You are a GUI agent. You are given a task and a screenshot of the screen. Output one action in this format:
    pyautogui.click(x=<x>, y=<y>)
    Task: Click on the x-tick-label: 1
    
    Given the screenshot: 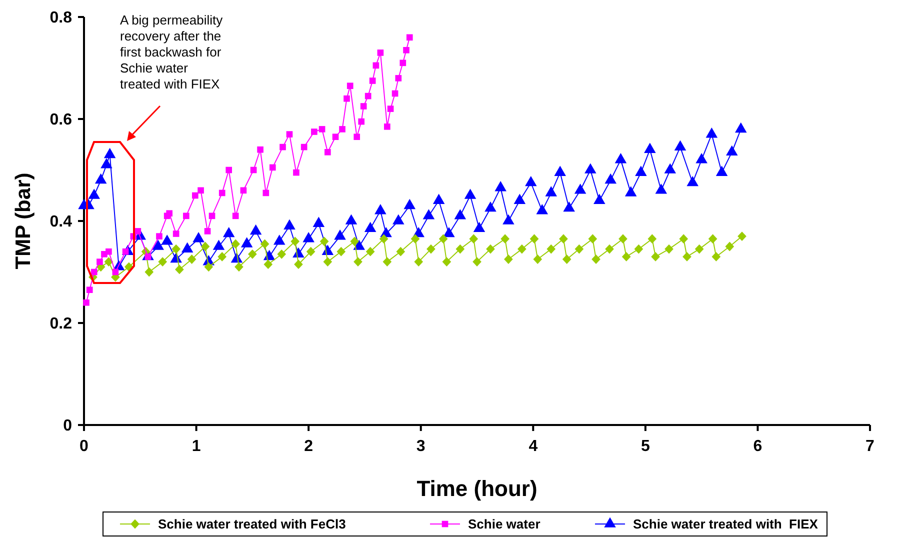 What is the action you would take?
    pyautogui.click(x=196, y=446)
    